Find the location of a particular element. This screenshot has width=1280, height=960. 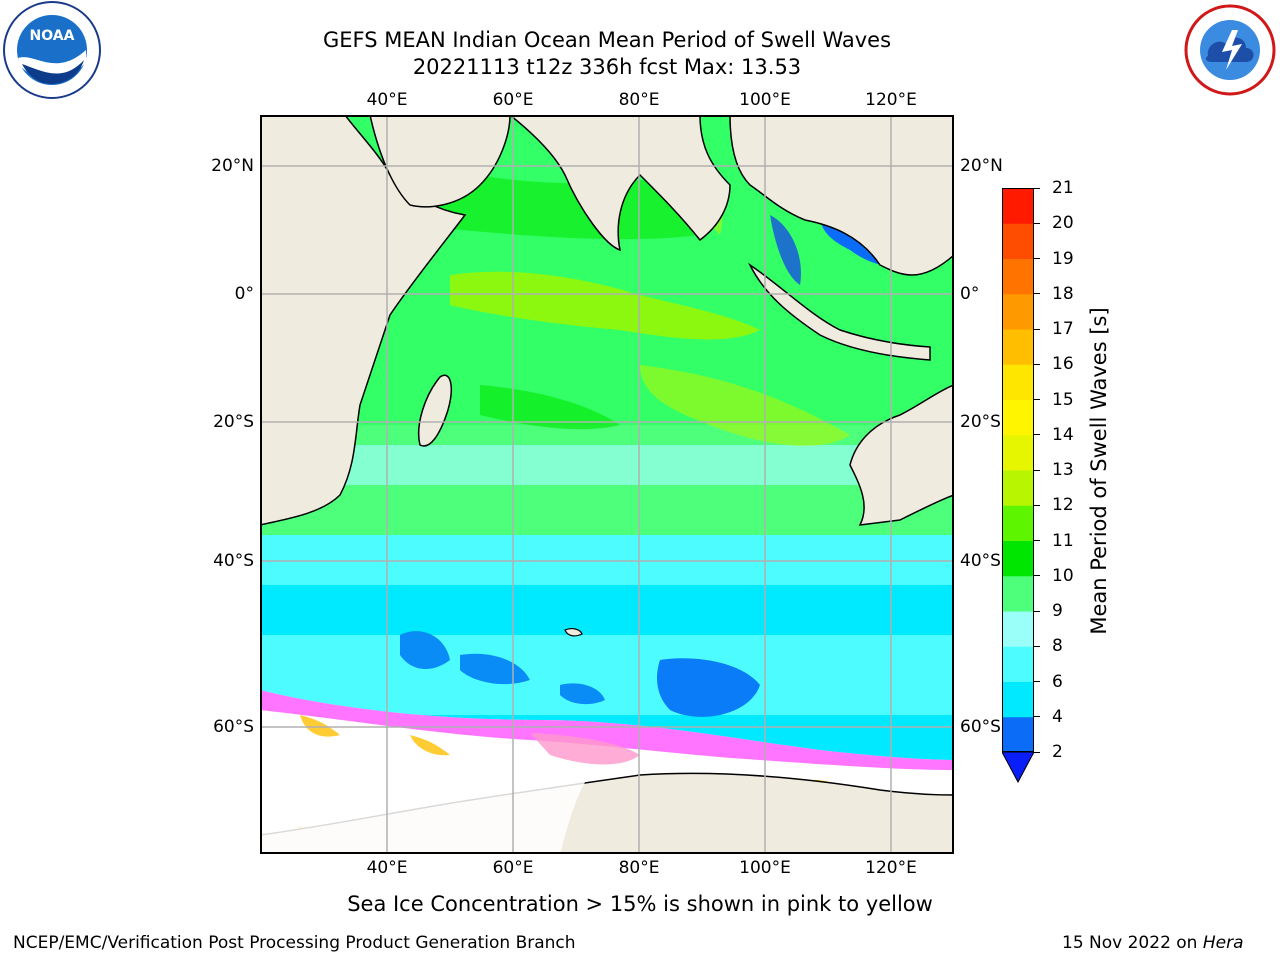

low-period-patch is located at coordinates (708, 687).